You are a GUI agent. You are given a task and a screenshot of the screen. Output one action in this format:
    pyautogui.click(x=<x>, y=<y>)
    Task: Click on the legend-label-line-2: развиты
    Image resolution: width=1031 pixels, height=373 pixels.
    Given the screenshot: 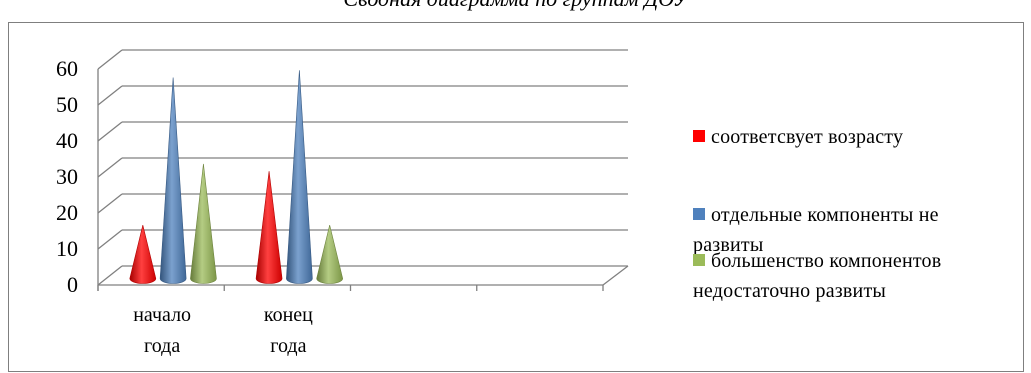 What is the action you would take?
    pyautogui.click(x=728, y=245)
    